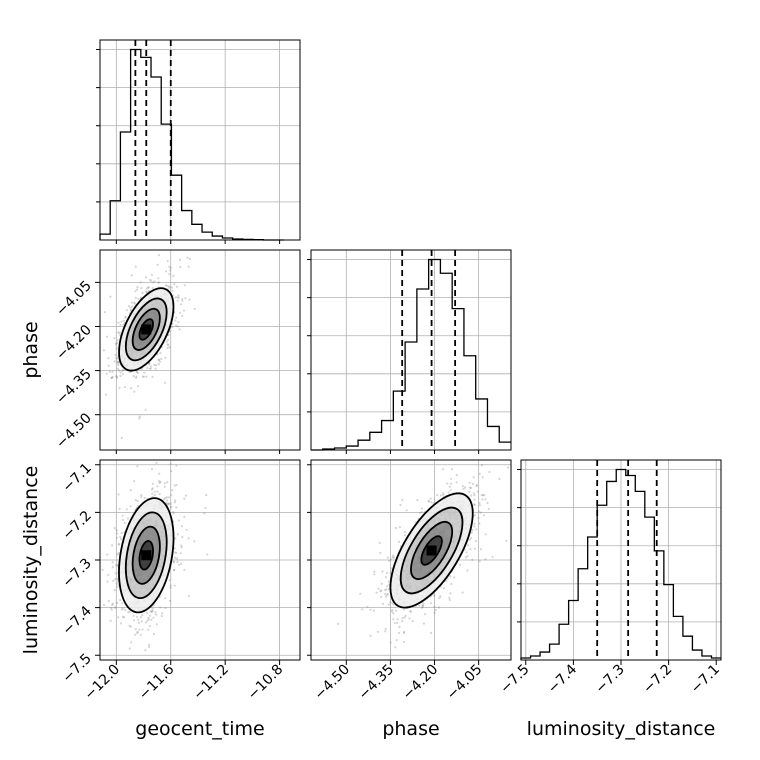 This screenshot has height=760, width=760. I want to click on hist-panel-phase, so click(409, 350).